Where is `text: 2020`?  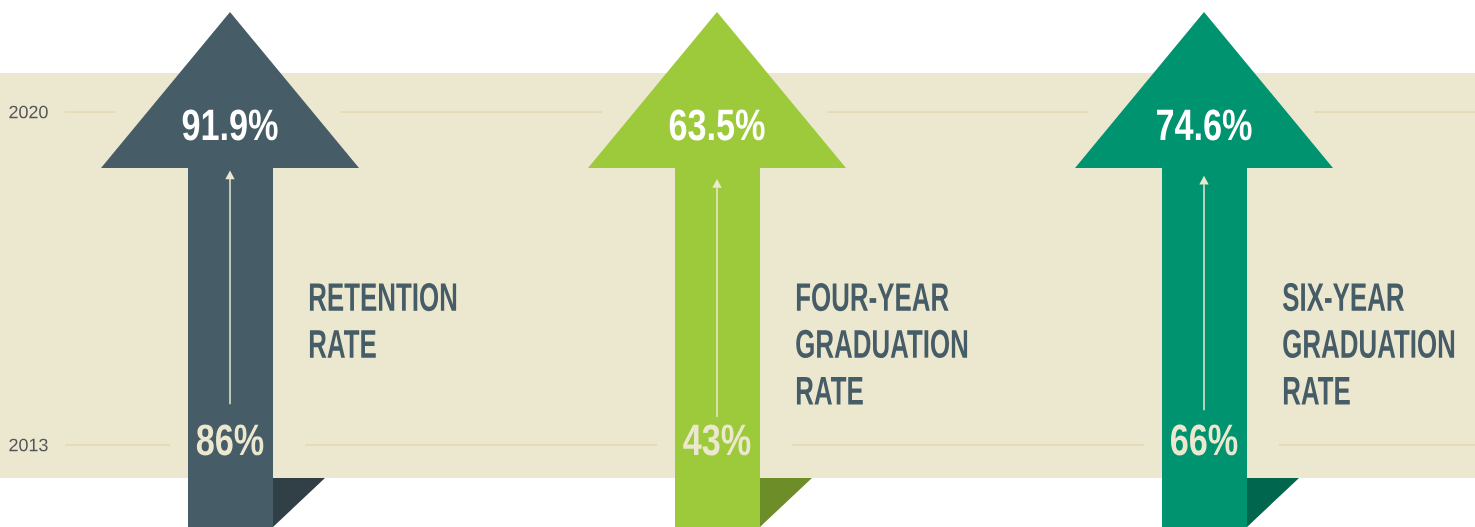 text: 2020 is located at coordinates (28, 112).